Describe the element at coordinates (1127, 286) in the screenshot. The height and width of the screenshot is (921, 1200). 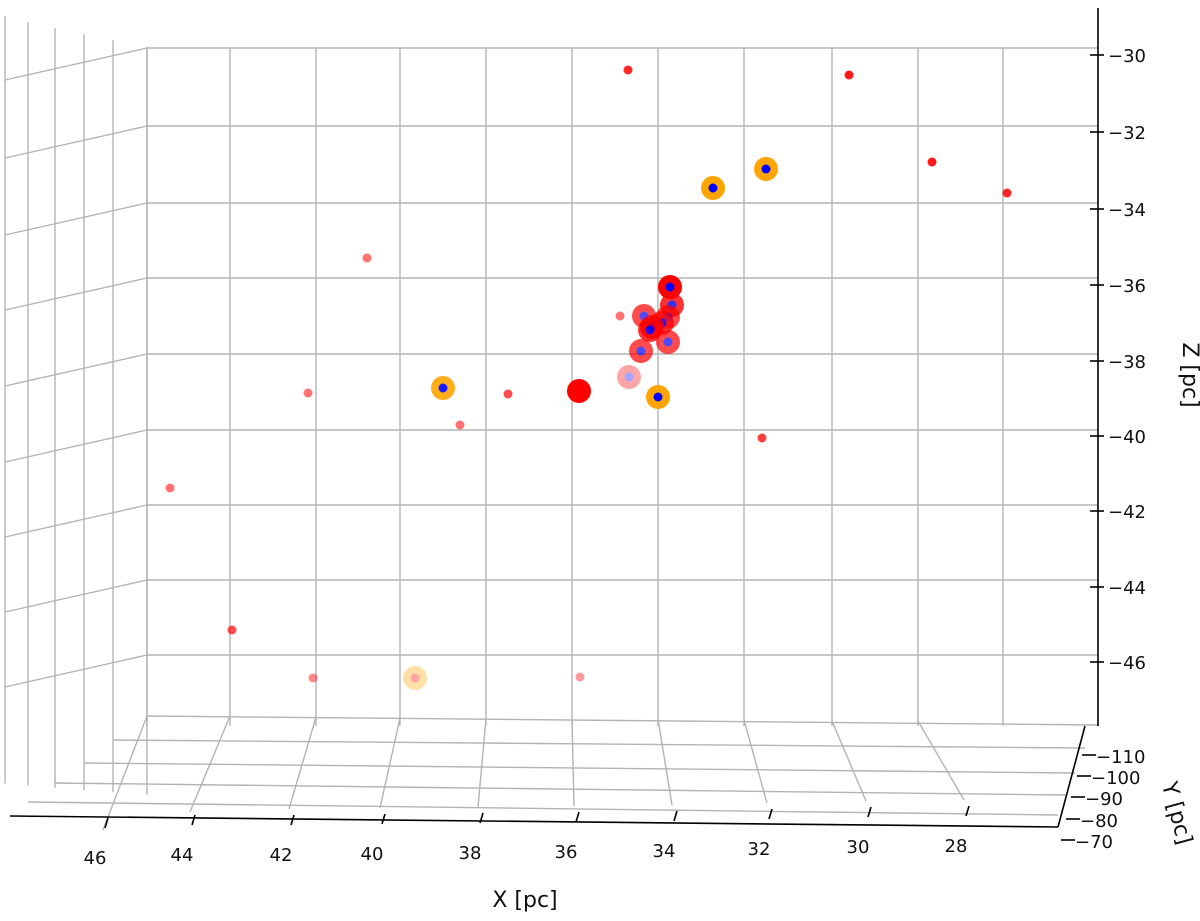
I see `z-tick-label: −36` at that location.